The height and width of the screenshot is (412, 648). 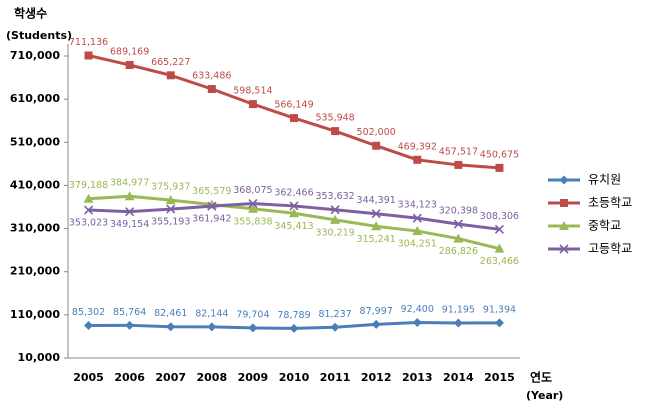 What do you see at coordinates (376, 132) in the screenshot?
I see `value-label: 502,000` at bounding box center [376, 132].